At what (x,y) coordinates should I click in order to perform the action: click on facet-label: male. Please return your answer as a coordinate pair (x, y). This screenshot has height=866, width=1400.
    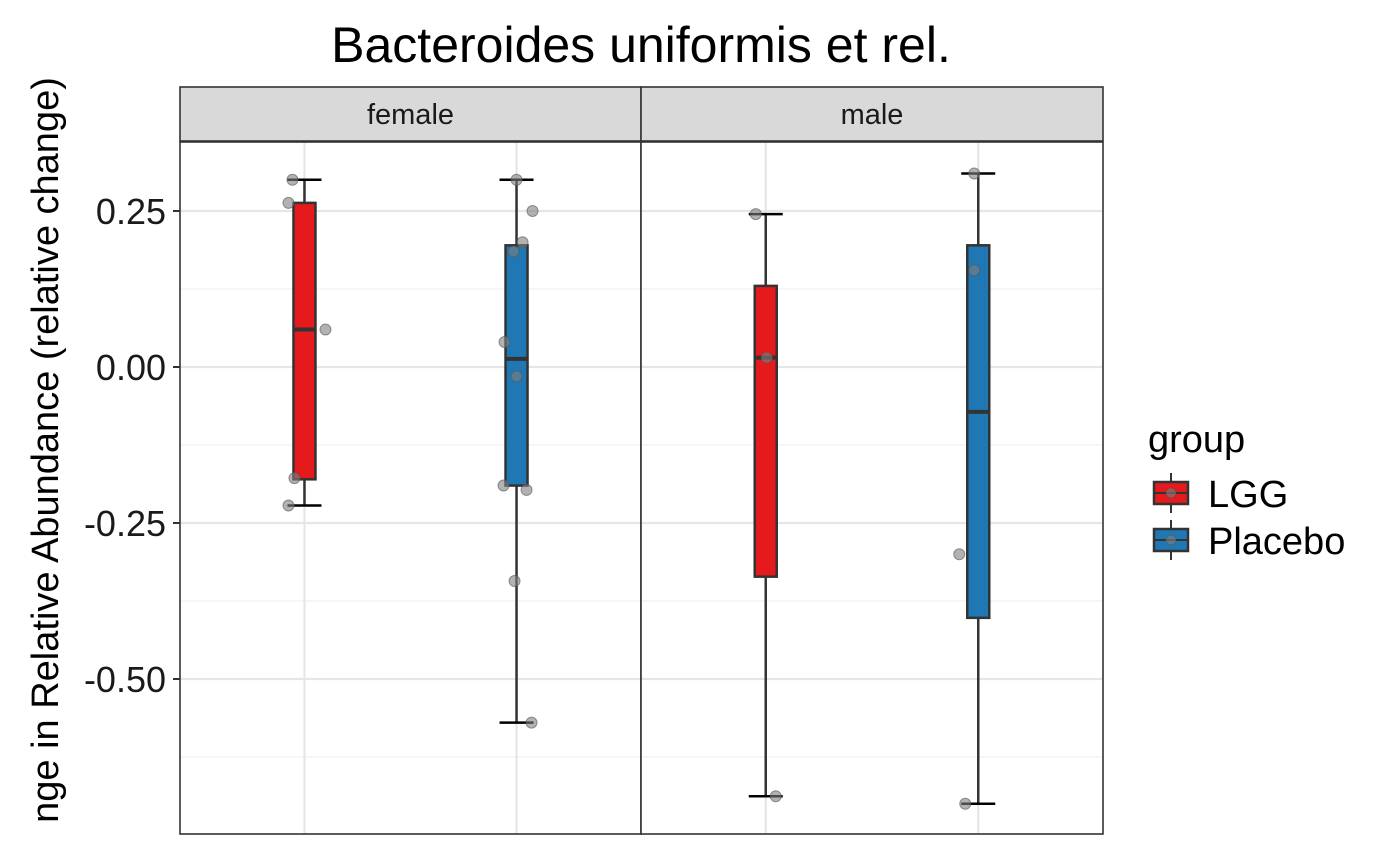
    Looking at the image, I should click on (872, 115).